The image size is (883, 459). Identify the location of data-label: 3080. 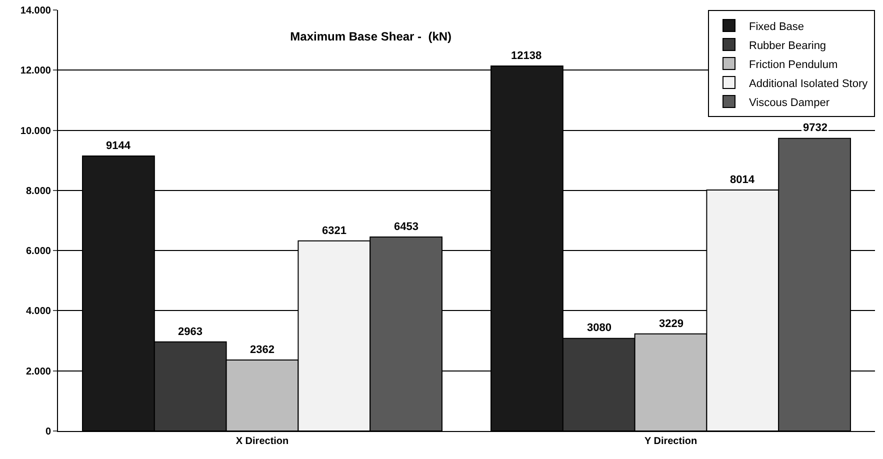
(599, 328).